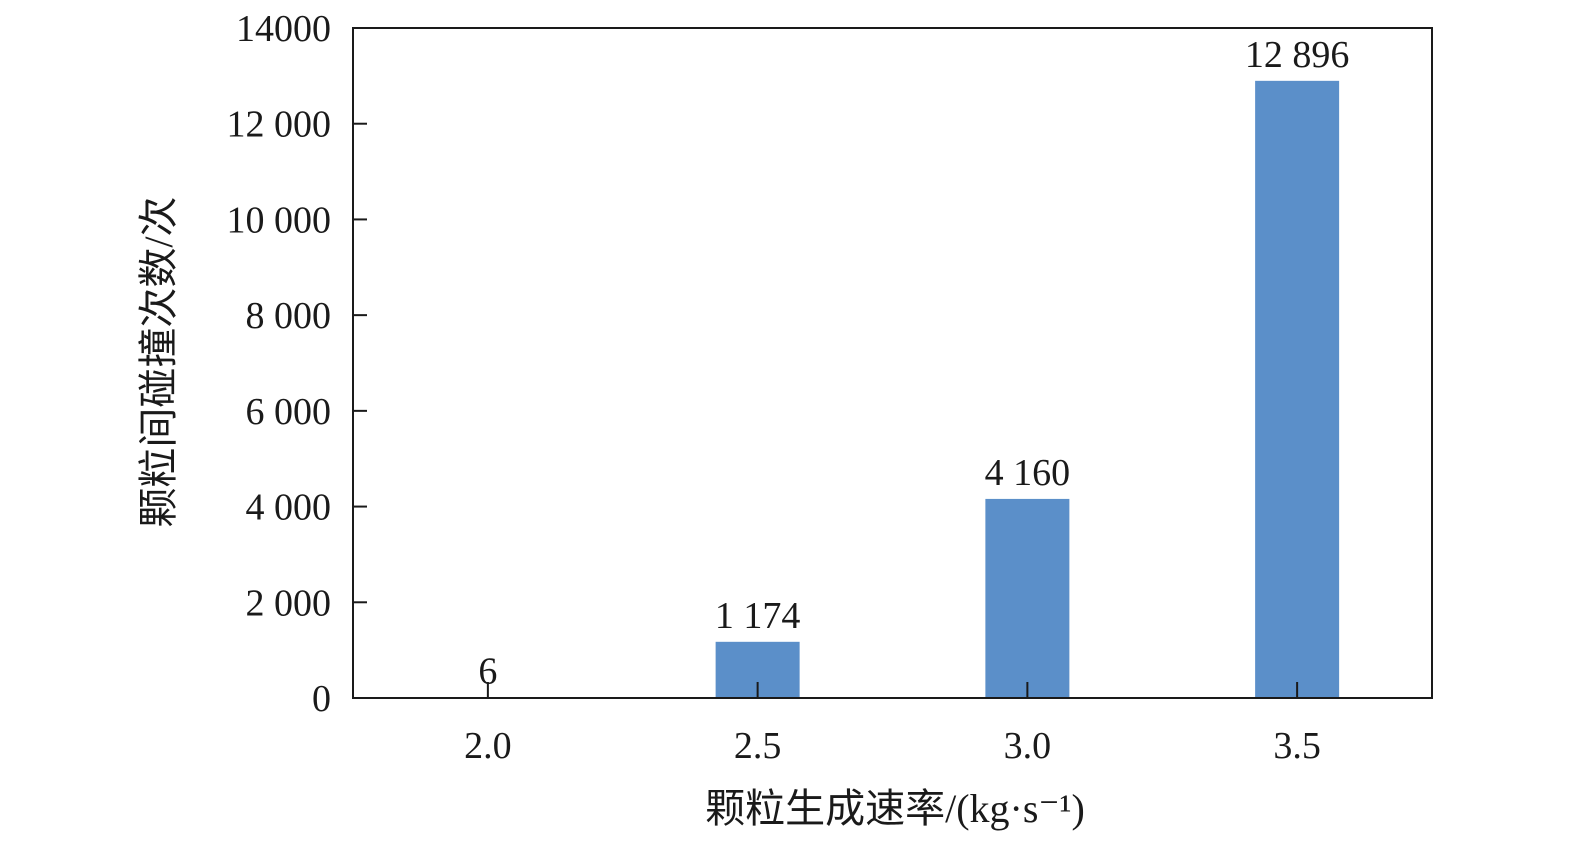 The image size is (1575, 846). I want to click on data-label-2.0: 6, so click(487, 672).